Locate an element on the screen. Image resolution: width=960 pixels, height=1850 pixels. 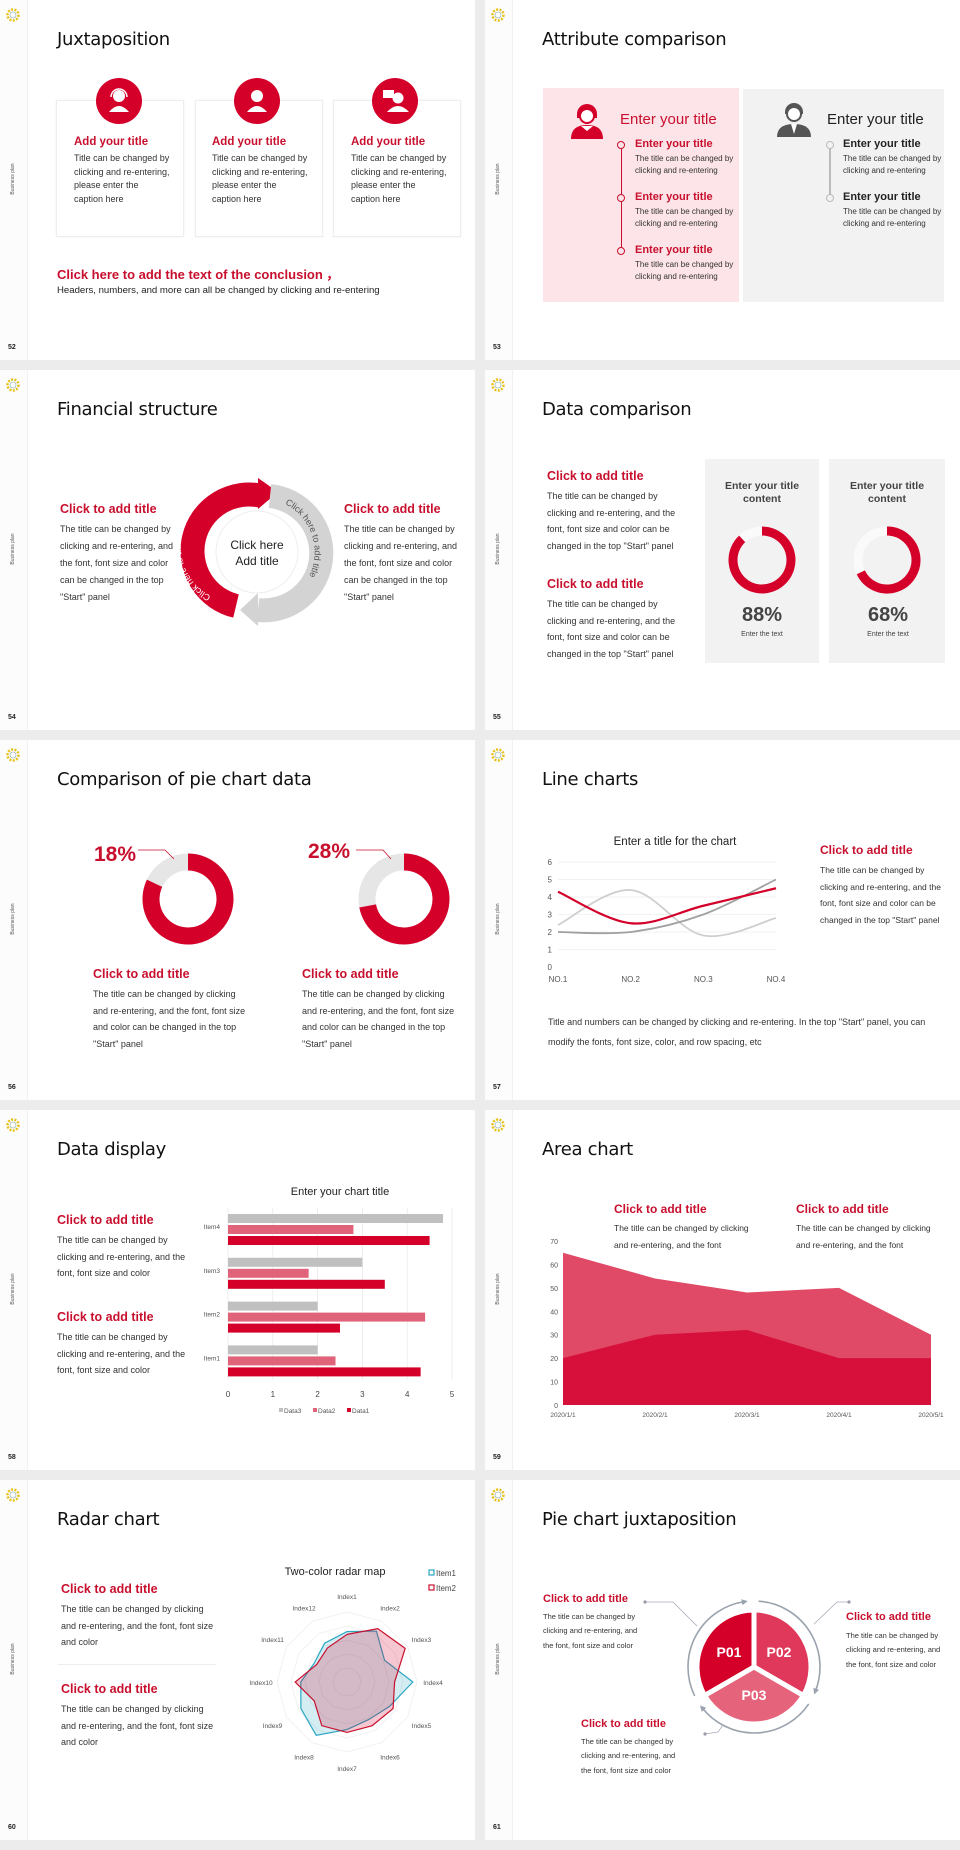
chart-title: Two-color radar map is located at coordinates (335, 1572).